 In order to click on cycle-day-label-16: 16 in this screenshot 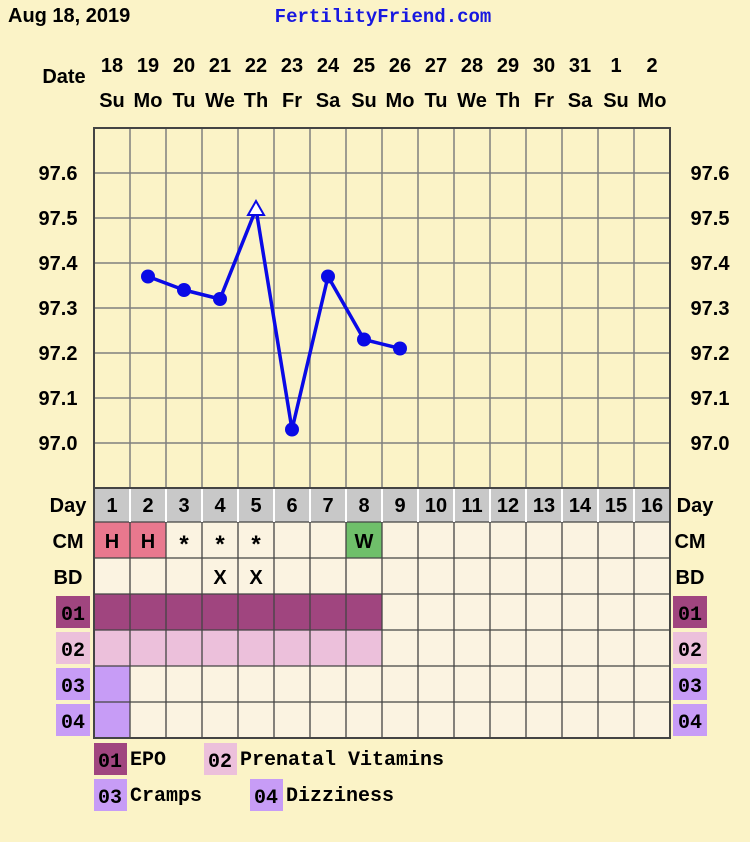, I will do `click(652, 506)`.